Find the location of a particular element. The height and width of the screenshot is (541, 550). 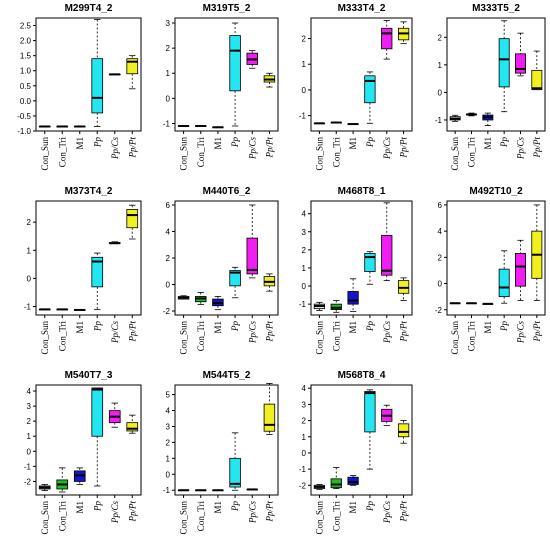

panel-title: M299T4_2 is located at coordinates (89, 8).